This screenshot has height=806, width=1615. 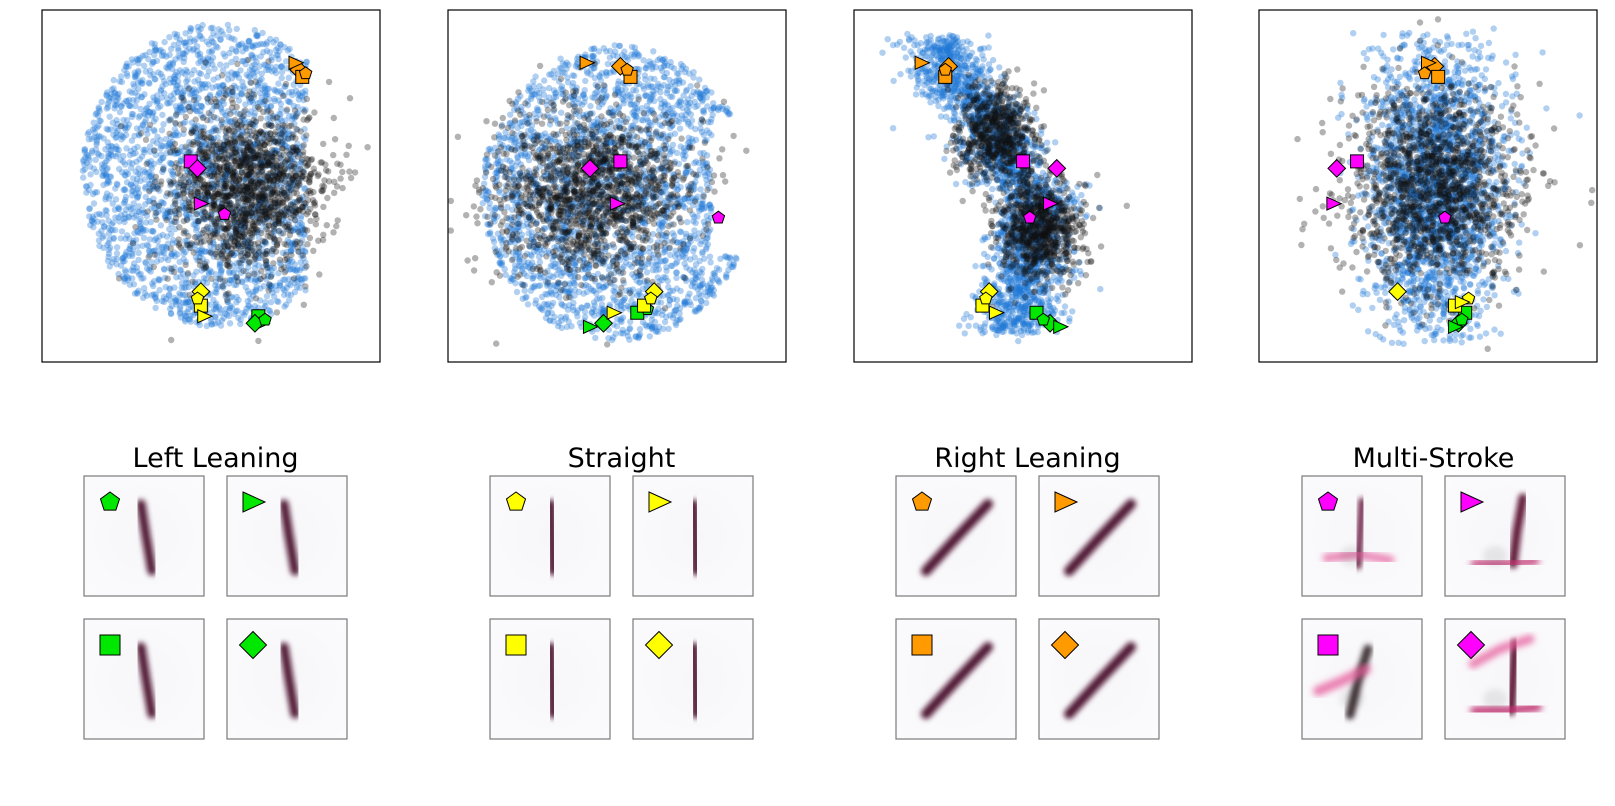 I want to click on group-title: Multi-Stroke, so click(x=1434, y=458).